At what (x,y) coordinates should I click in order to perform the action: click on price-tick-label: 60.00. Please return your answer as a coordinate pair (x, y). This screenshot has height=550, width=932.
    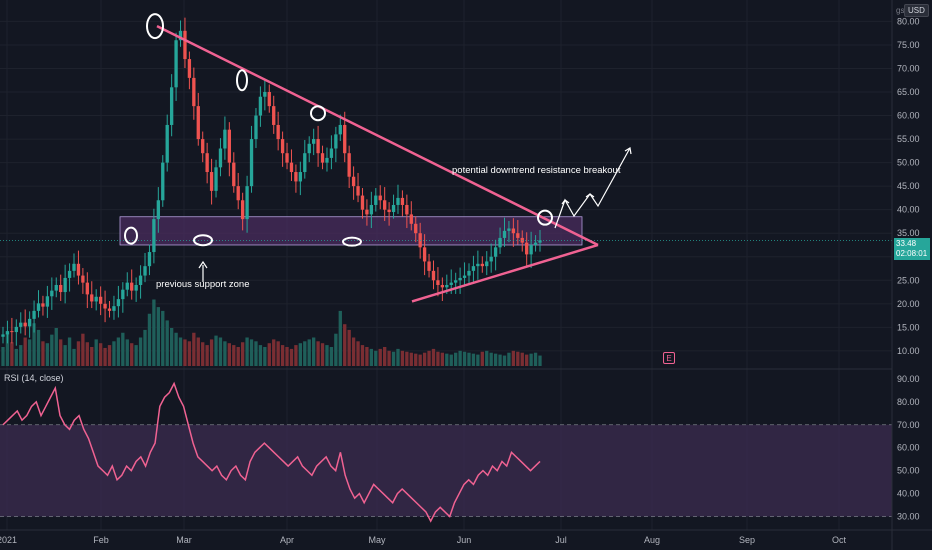
    Looking at the image, I should click on (908, 116).